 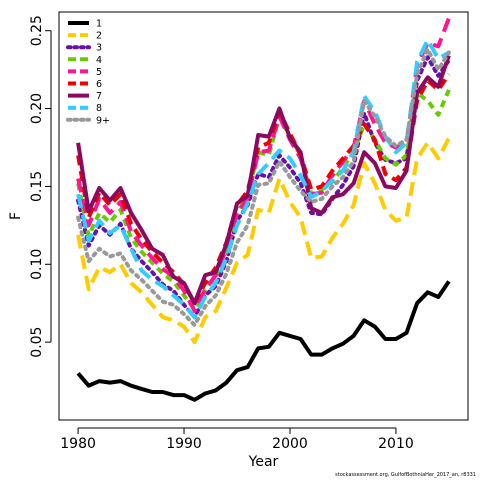 I want to click on legend-label-1: 1, so click(x=99, y=24).